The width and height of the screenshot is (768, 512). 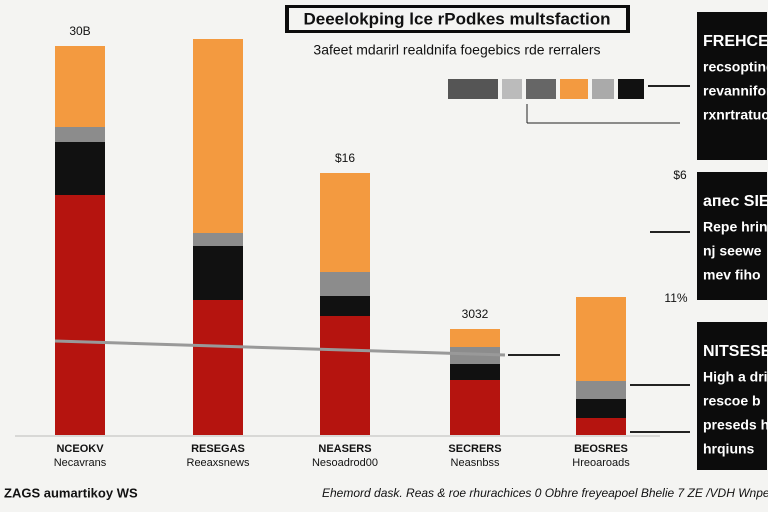 What do you see at coordinates (735, 227) in the screenshot?
I see `panel-line: Repe hrinr` at bounding box center [735, 227].